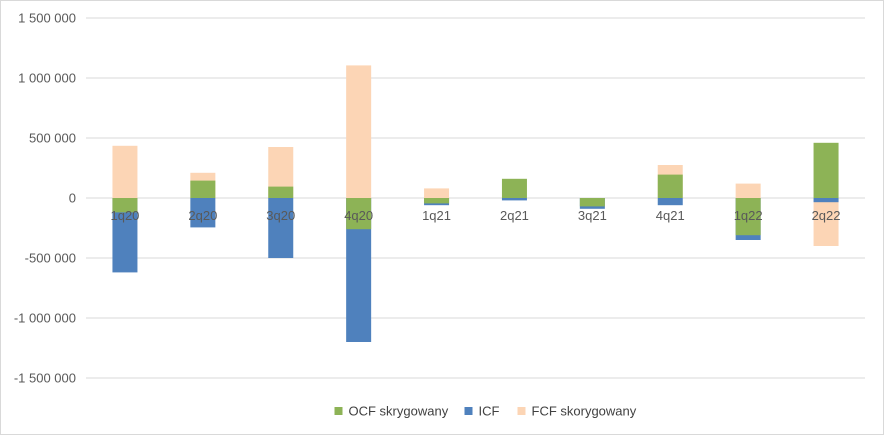 The image size is (884, 436). I want to click on legend: OCF skrygowany ICF FCF skorygowany, so click(485, 411).